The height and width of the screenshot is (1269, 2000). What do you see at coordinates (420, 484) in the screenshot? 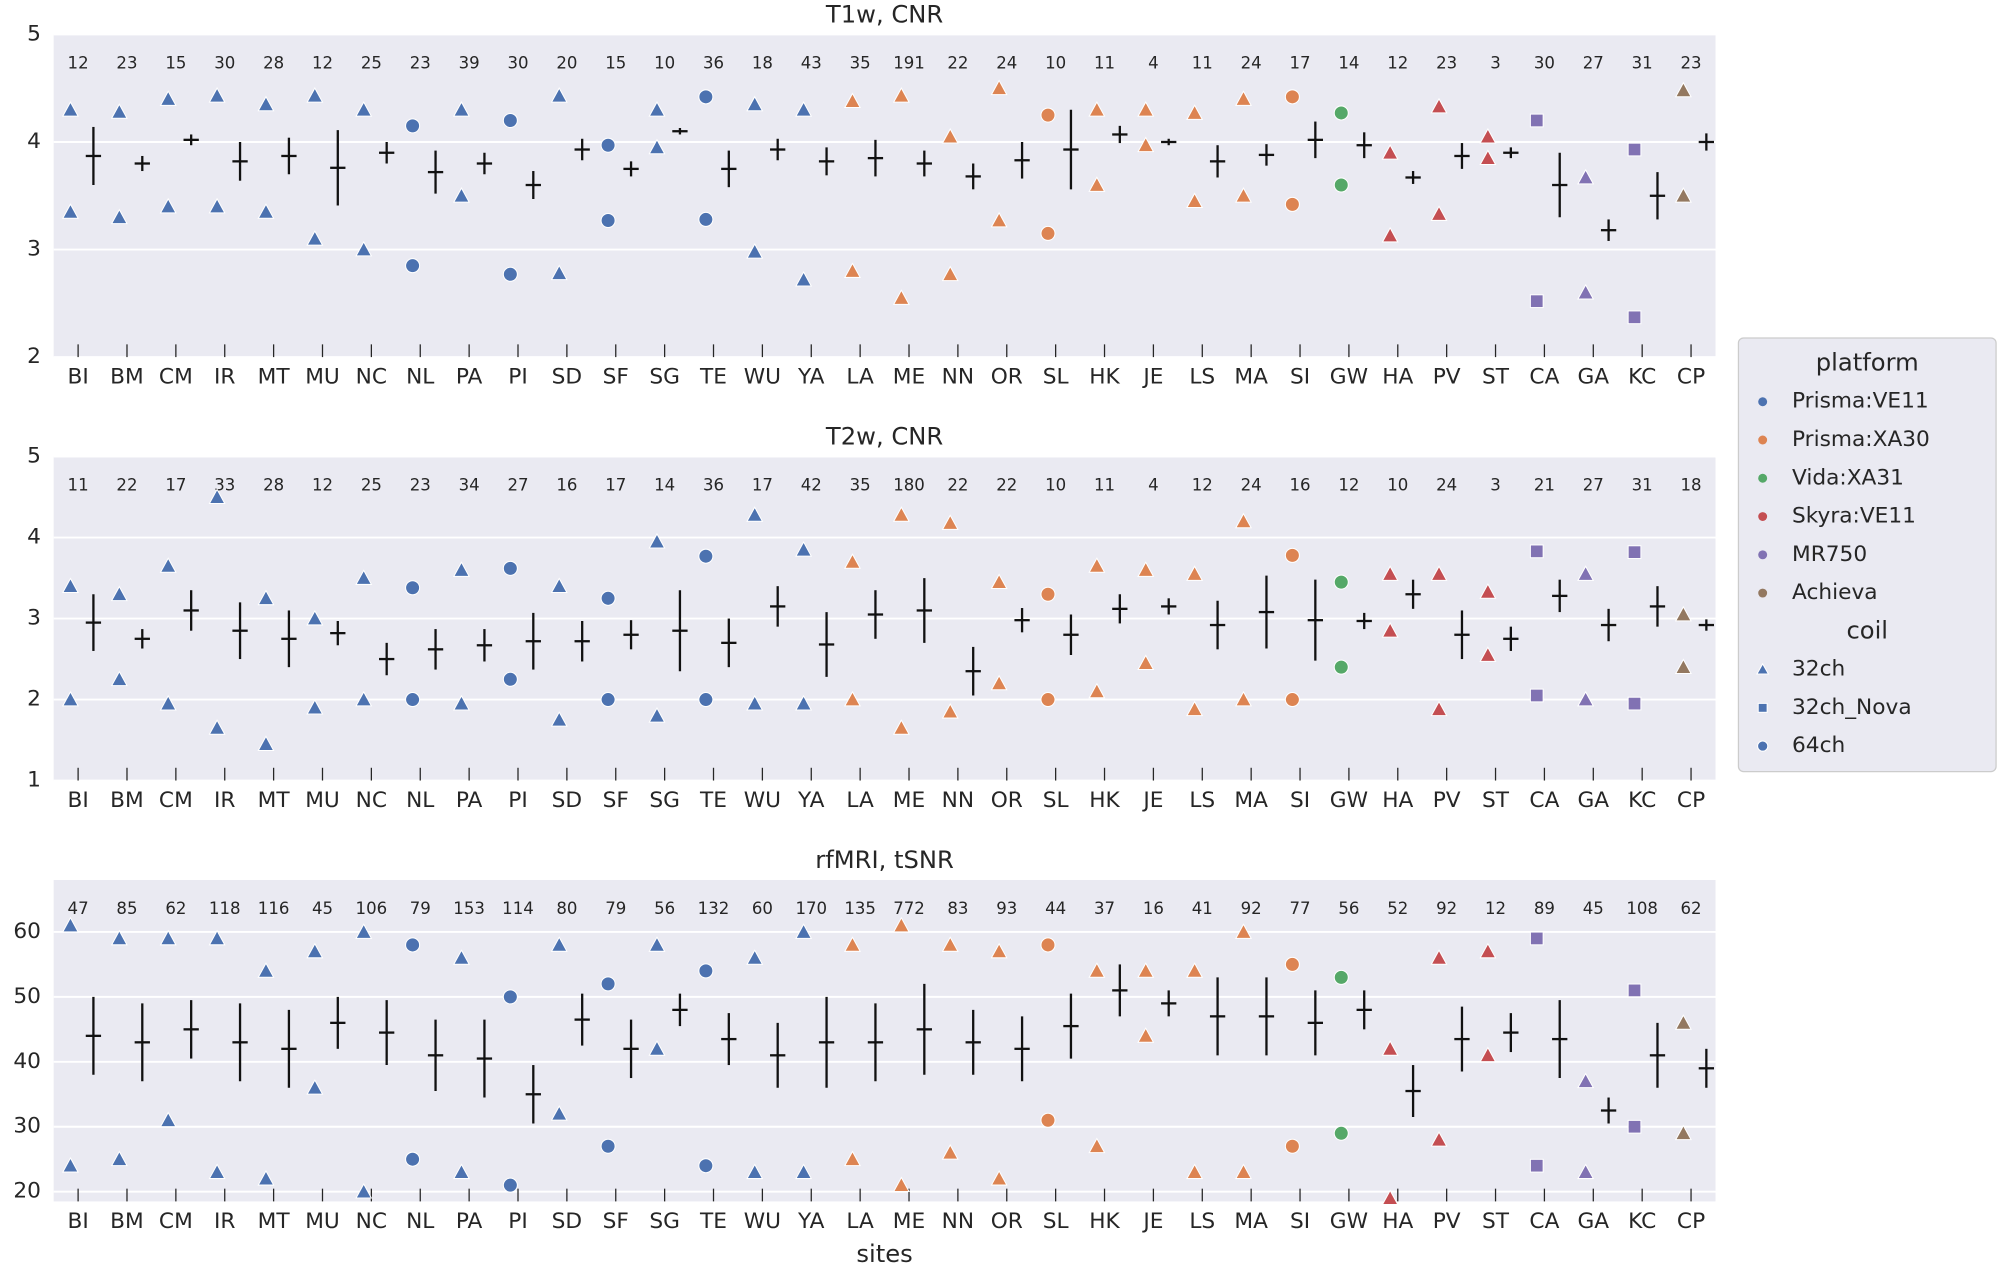
I see `count-label: 23` at bounding box center [420, 484].